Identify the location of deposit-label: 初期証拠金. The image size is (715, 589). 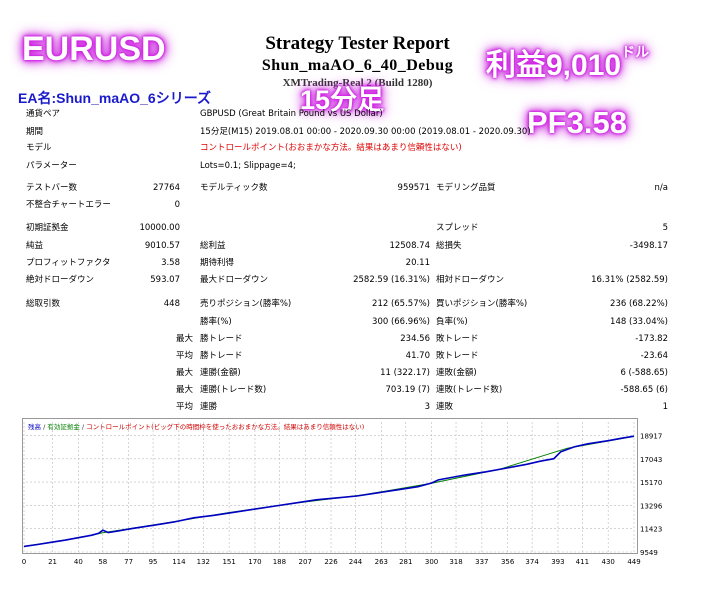
(47, 228).